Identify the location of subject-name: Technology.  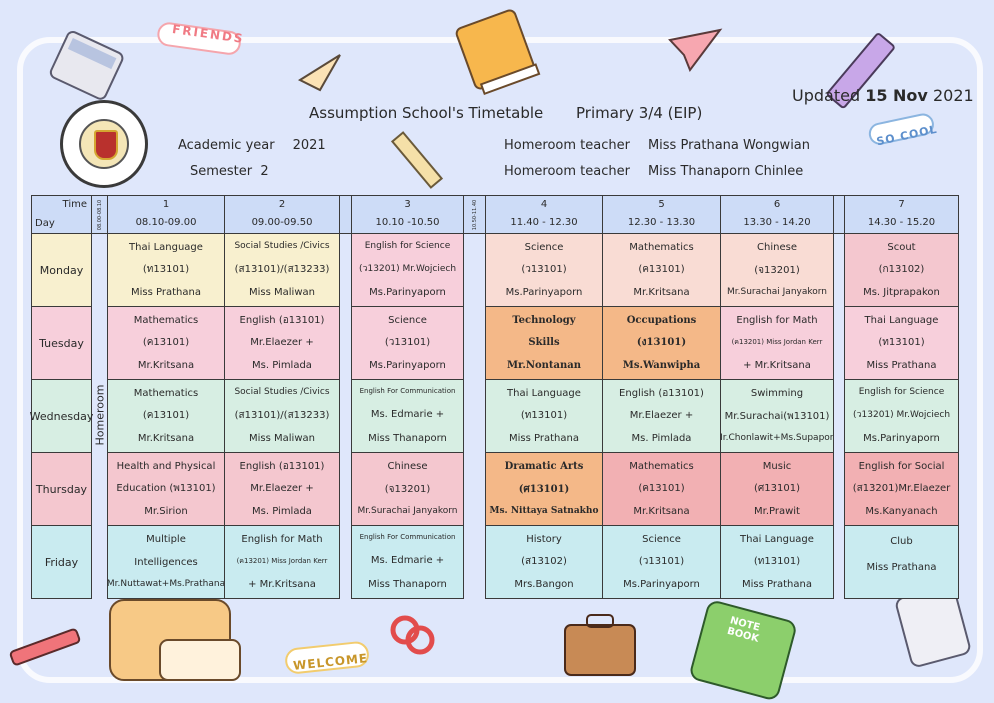
(544, 320).